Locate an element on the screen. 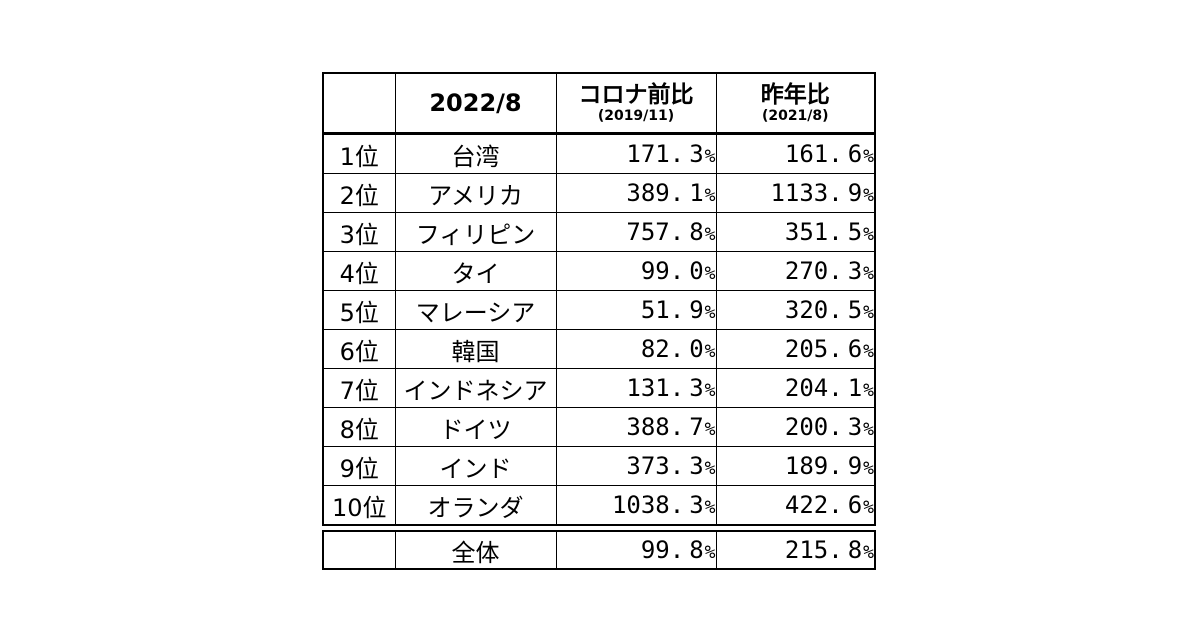 The width and height of the screenshot is (1200, 628). value-precovid-cell: 389. 1% is located at coordinates (636, 193).